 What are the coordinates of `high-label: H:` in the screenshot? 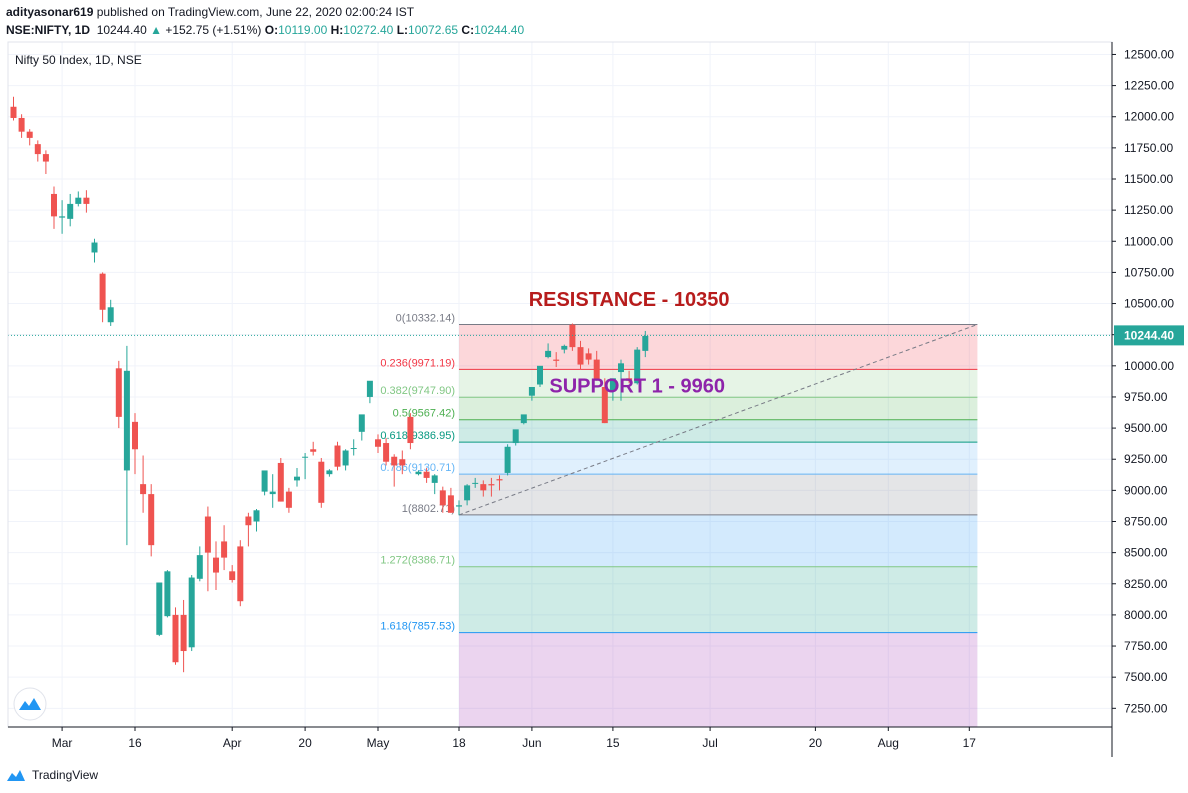 It's located at (337, 30).